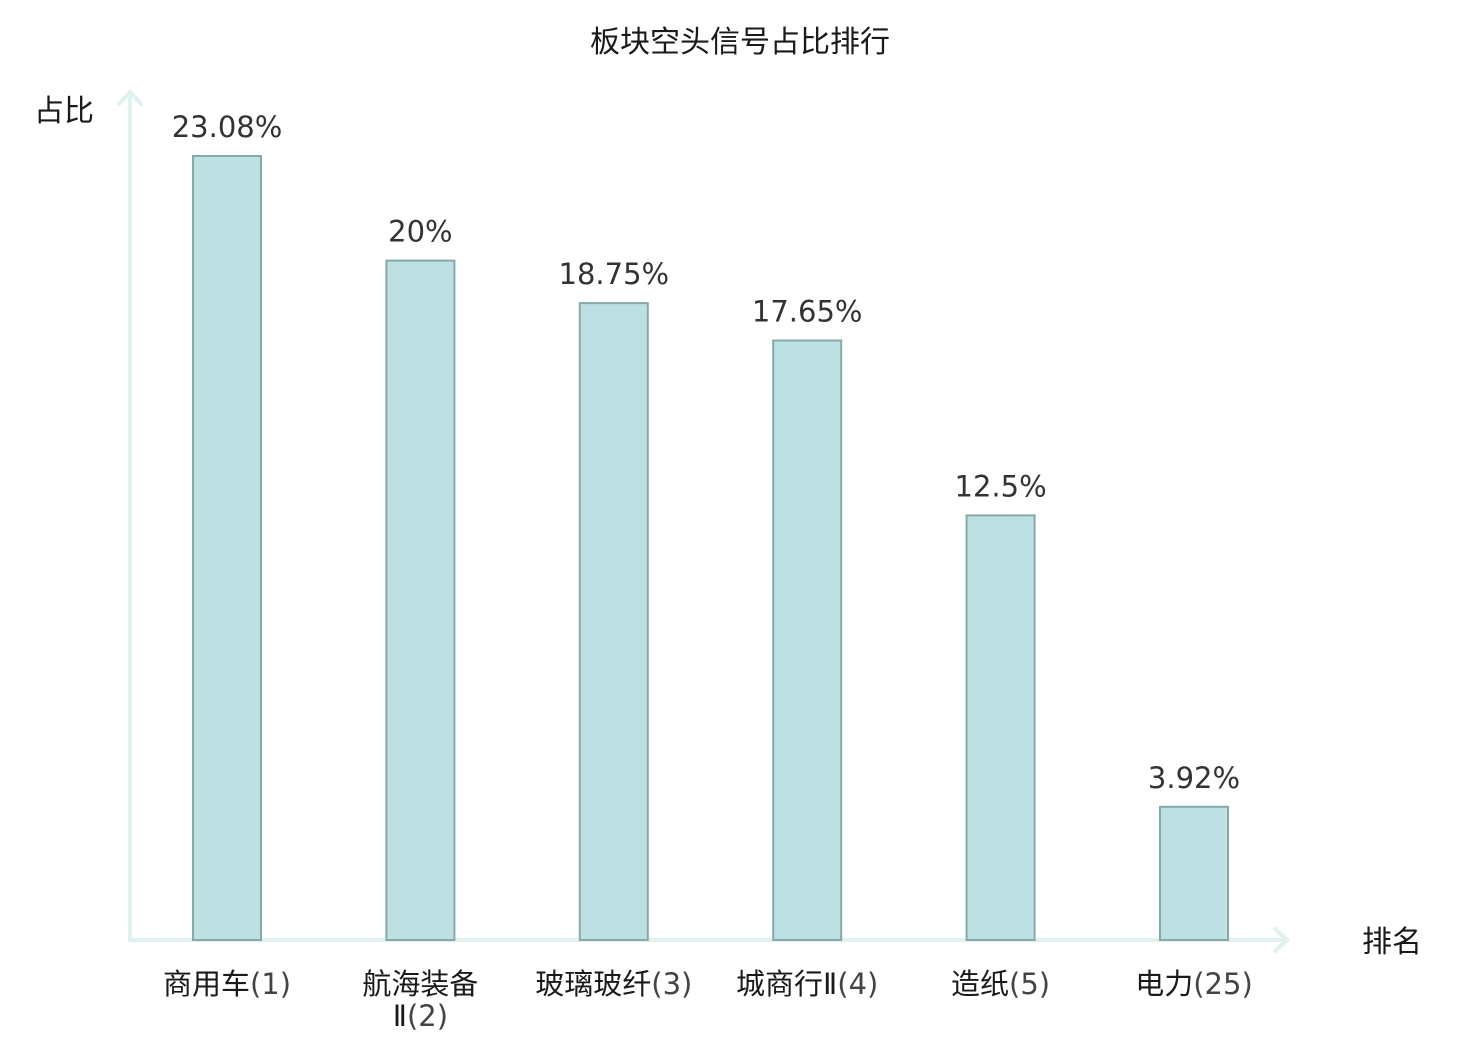 This screenshot has height=1040, width=1480. I want to click on x-tick-label: 城商行Ⅱ(4), so click(807, 984).